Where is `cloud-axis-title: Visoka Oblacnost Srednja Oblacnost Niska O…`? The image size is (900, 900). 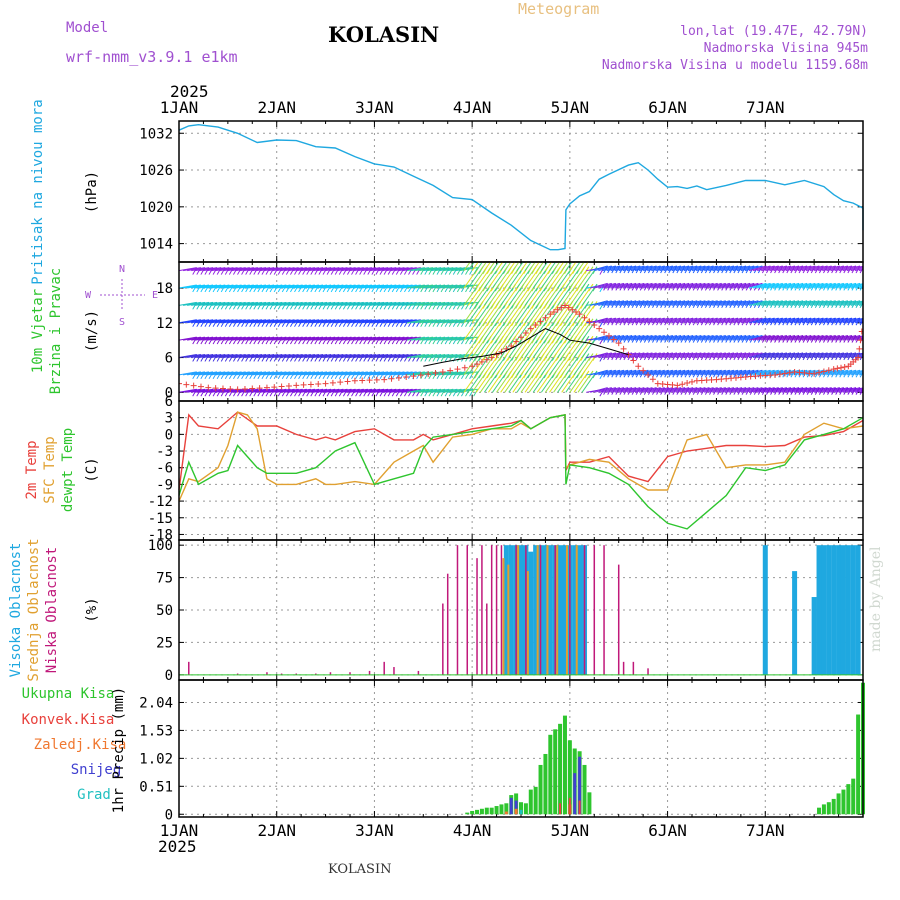 cloud-axis-title: Visoka Oblacnost Srednja Oblacnost Niska O… is located at coordinates (34, 609).